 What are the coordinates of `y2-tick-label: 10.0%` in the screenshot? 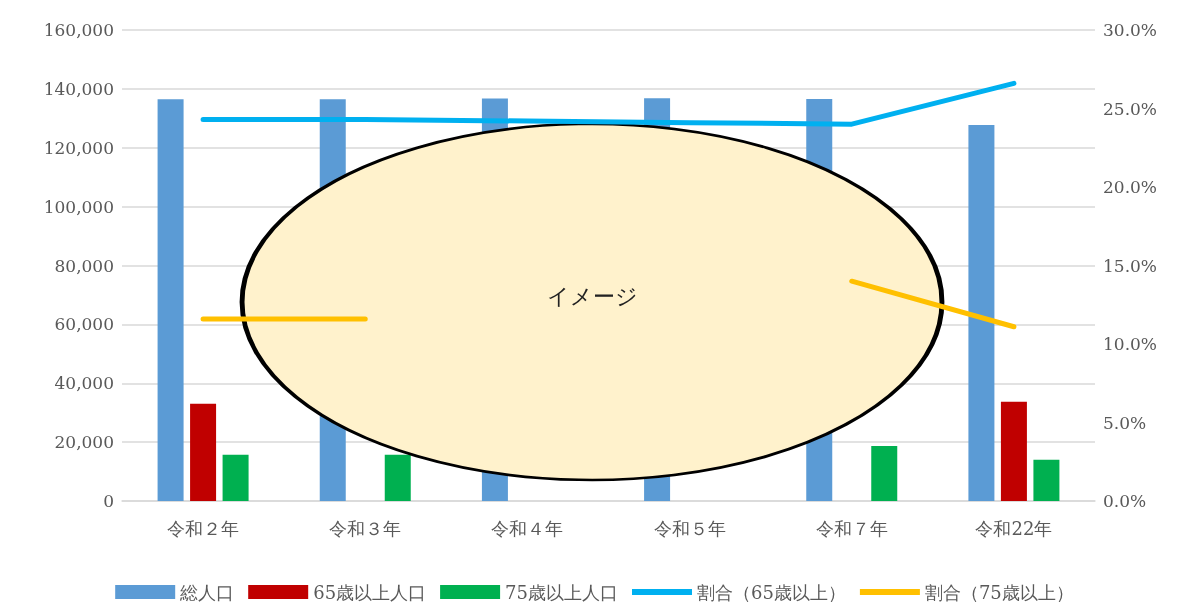 It's located at (1130, 344).